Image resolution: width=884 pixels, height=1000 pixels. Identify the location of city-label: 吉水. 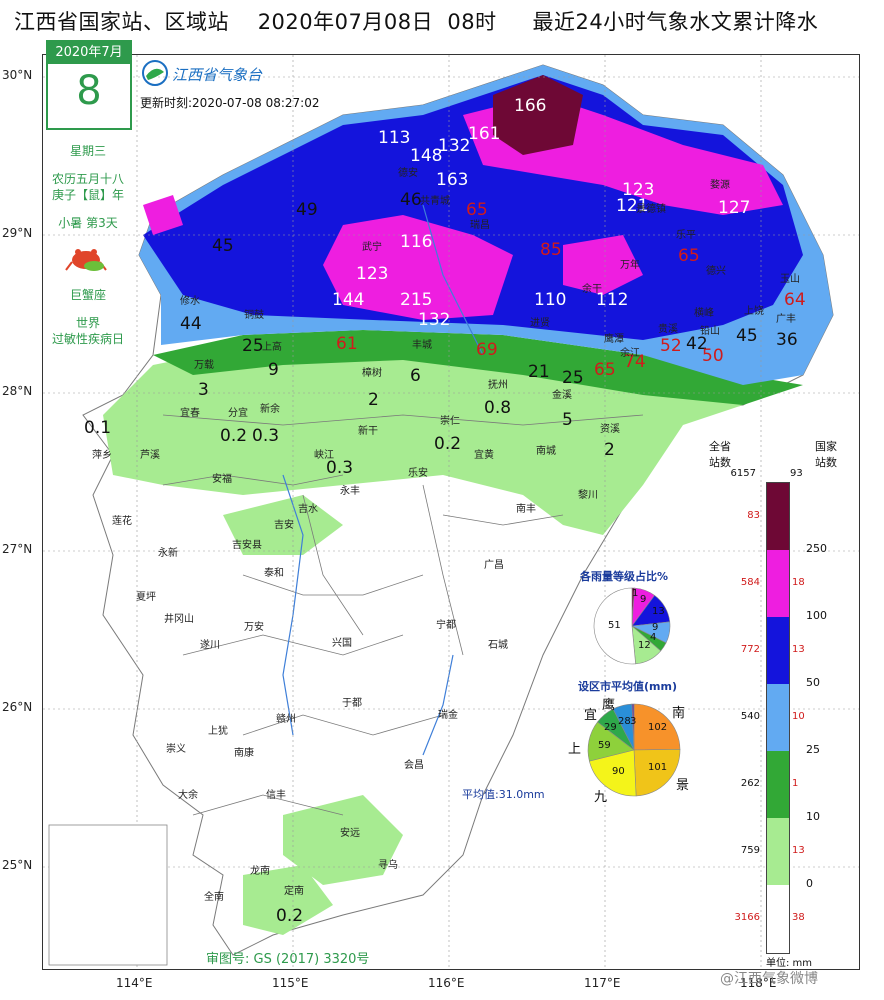
(308, 509).